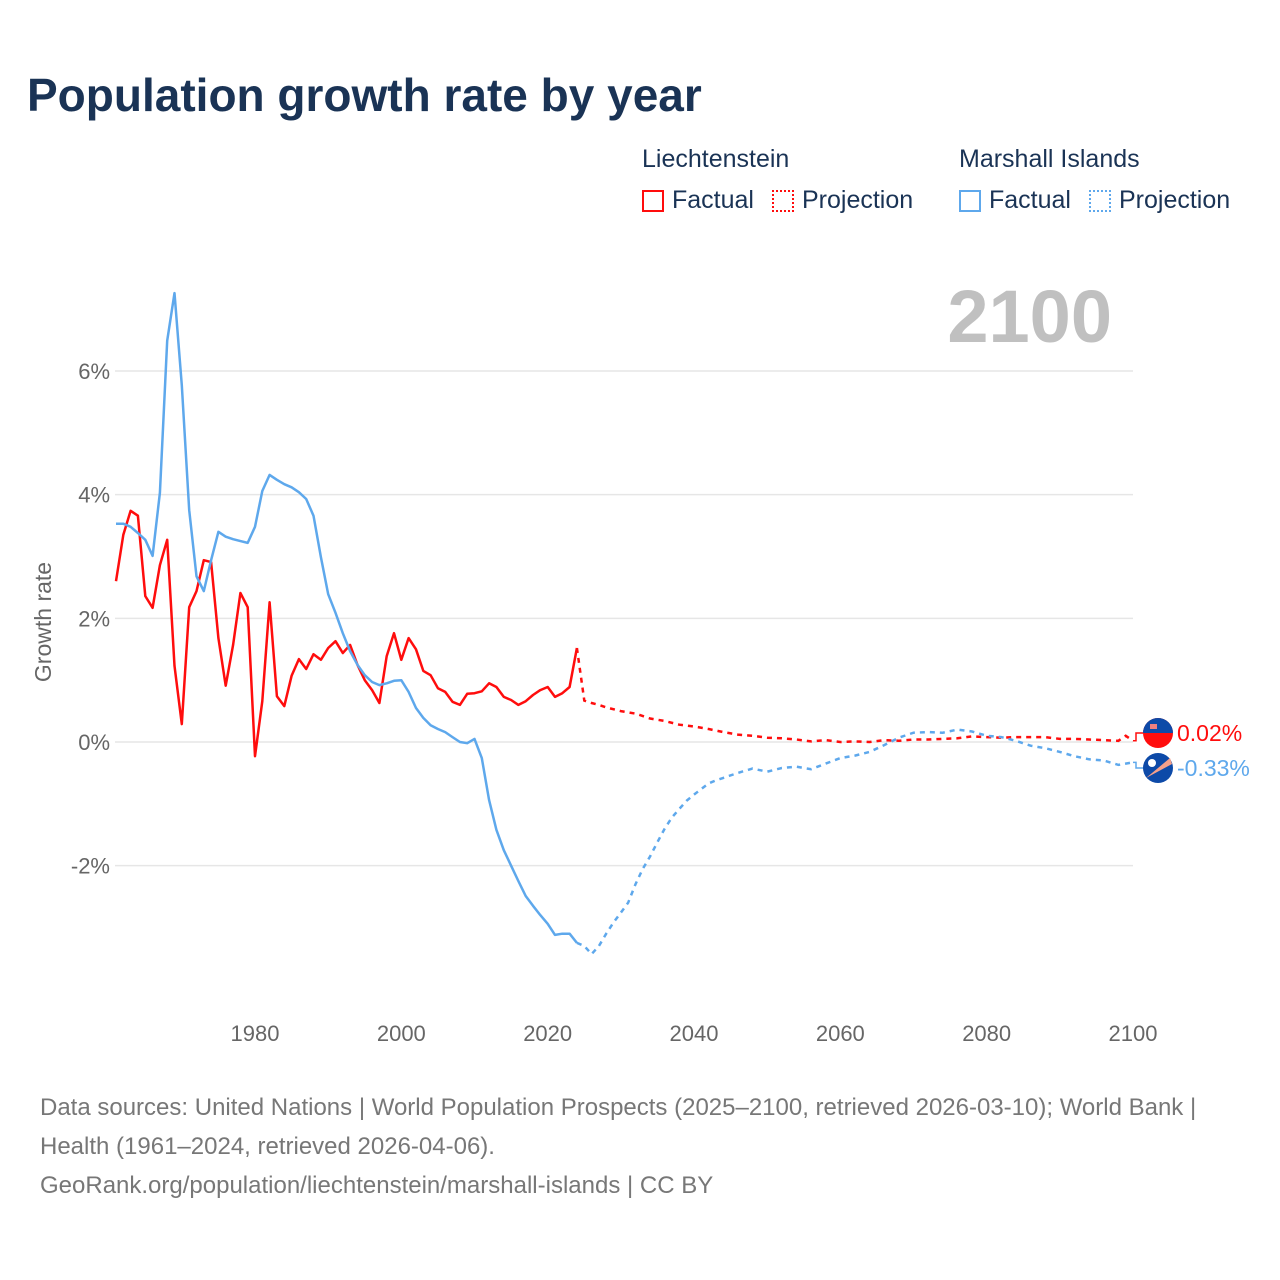 The height and width of the screenshot is (1280, 1280). I want to click on legend-group-marshall-islands: Marshall Islands, so click(1049, 159).